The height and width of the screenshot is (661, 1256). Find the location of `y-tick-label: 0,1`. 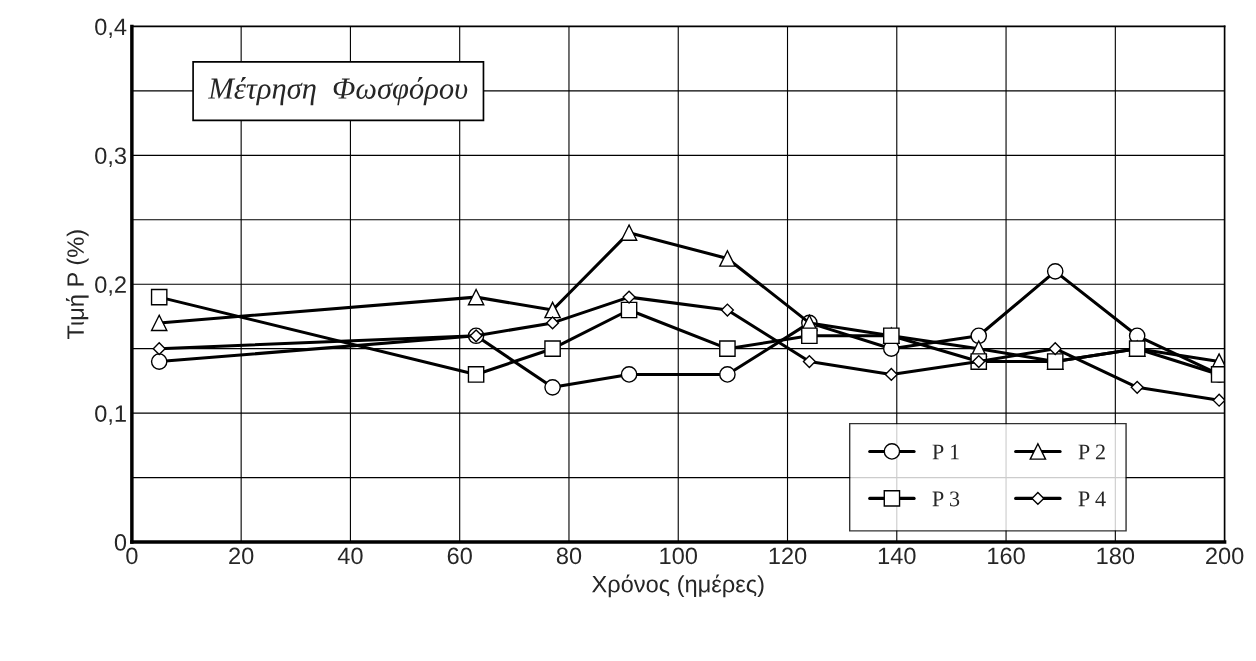

y-tick-label: 0,1 is located at coordinates (110, 415).